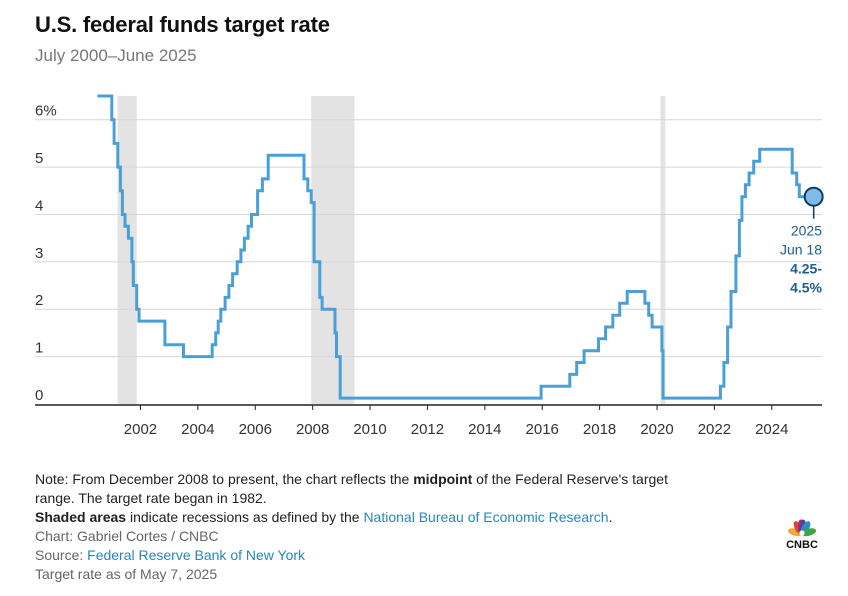 This screenshot has height=596, width=848. I want to click on peacock-body, so click(802, 533).